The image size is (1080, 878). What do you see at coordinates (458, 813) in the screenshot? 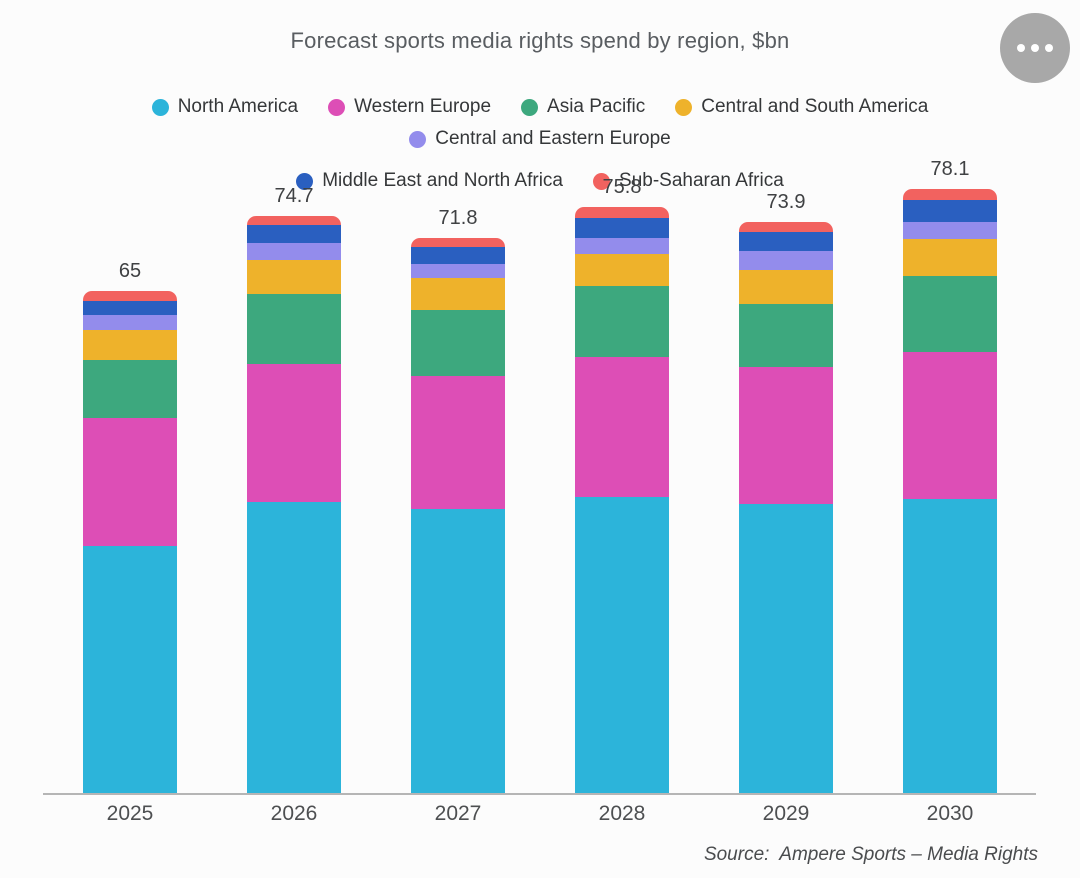
I see `x-axis-label-2027: 2027` at bounding box center [458, 813].